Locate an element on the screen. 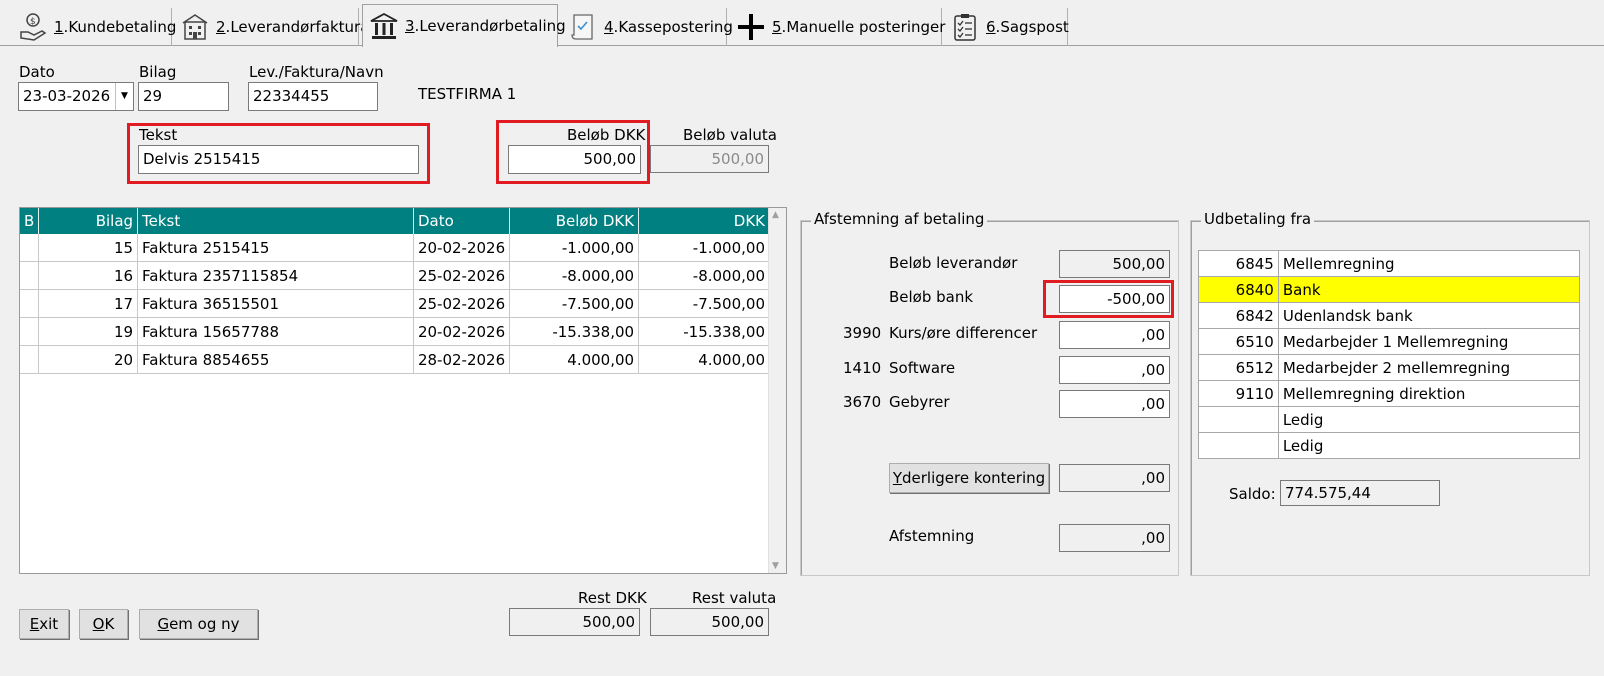 This screenshot has width=1604, height=676. checklist-icon is located at coordinates (965, 27).